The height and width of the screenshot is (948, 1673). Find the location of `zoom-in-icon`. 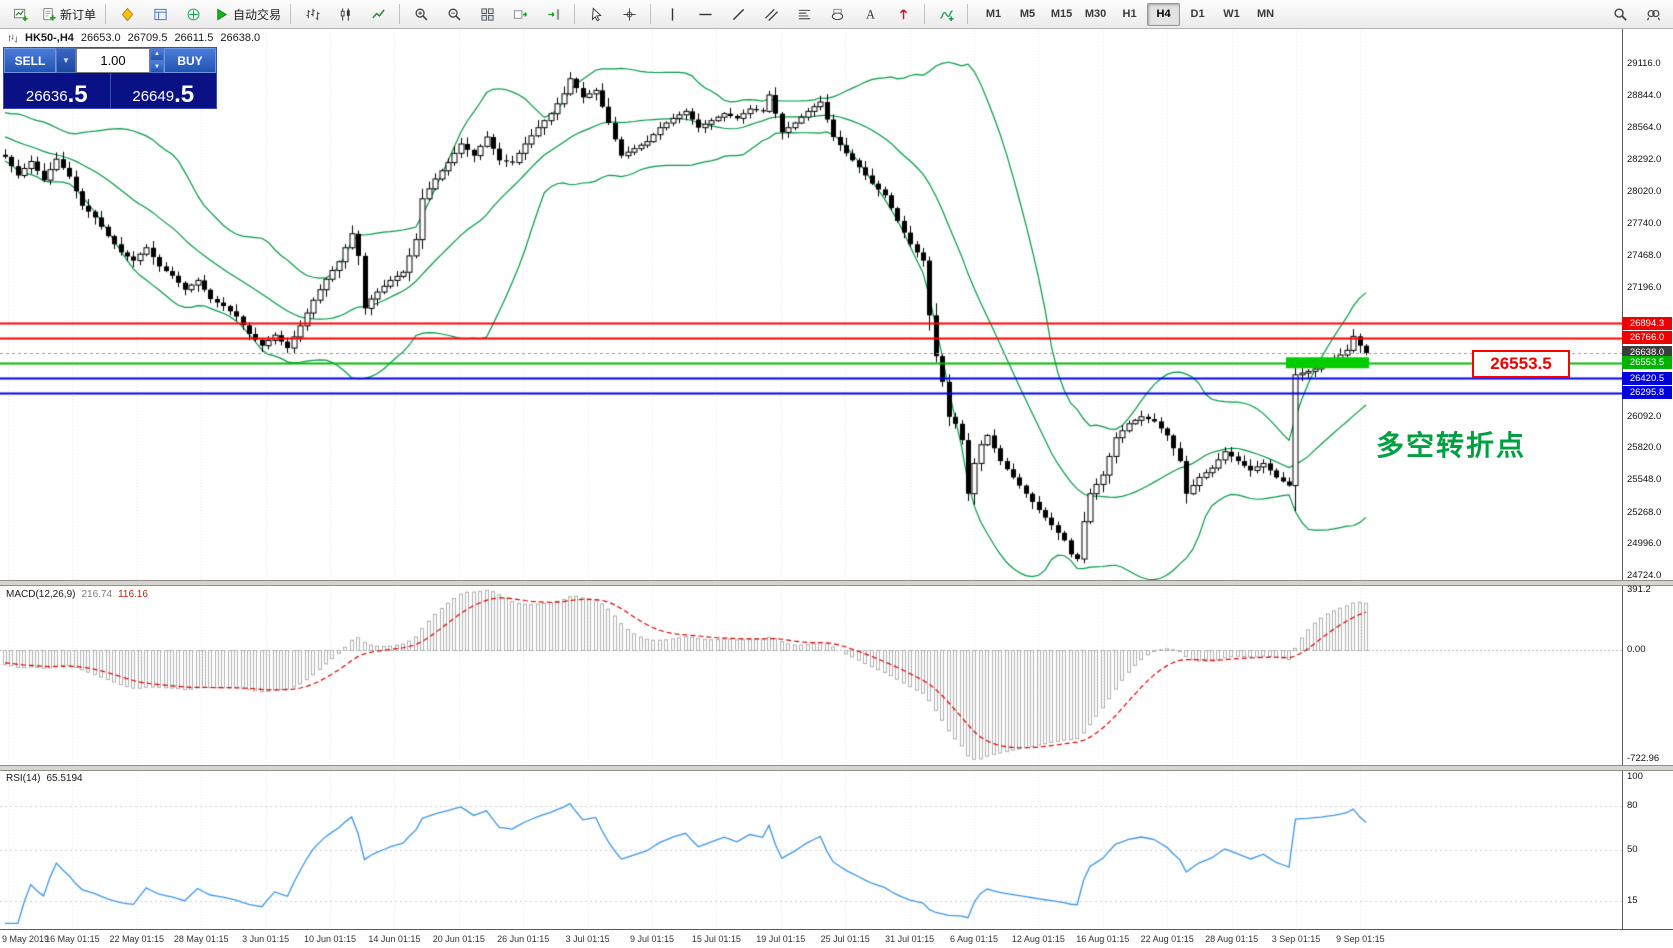

zoom-in-icon is located at coordinates (421, 14).